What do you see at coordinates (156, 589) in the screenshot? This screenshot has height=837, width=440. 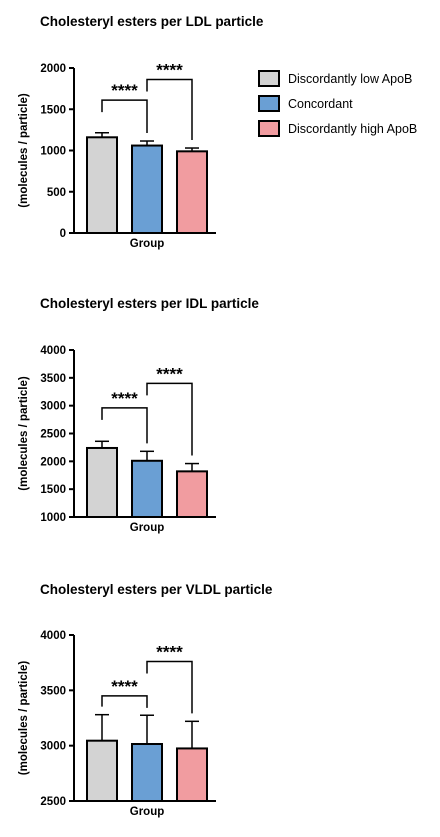 I see `chart-title: Cholesteryl esters per VLDL particle` at bounding box center [156, 589].